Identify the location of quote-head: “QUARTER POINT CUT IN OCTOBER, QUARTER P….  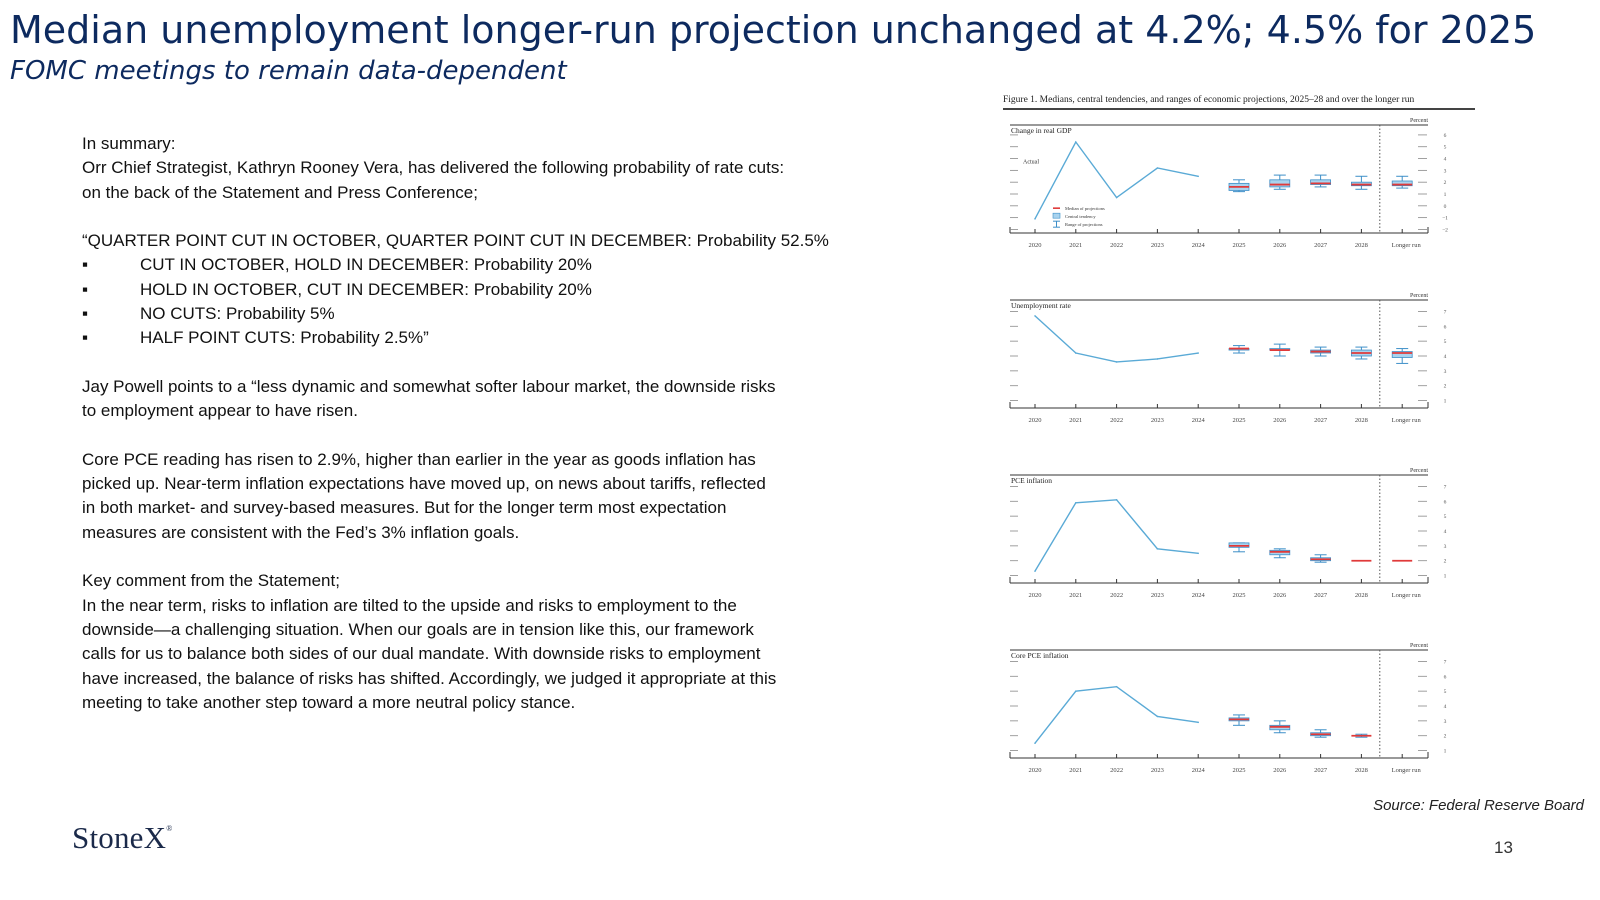
(455, 241).